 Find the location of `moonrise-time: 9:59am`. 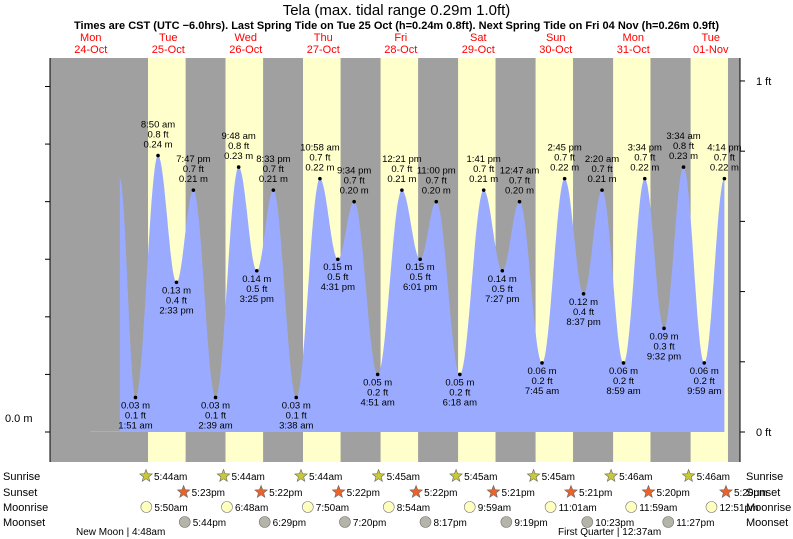

moonrise-time: 9:59am is located at coordinates (494, 508).